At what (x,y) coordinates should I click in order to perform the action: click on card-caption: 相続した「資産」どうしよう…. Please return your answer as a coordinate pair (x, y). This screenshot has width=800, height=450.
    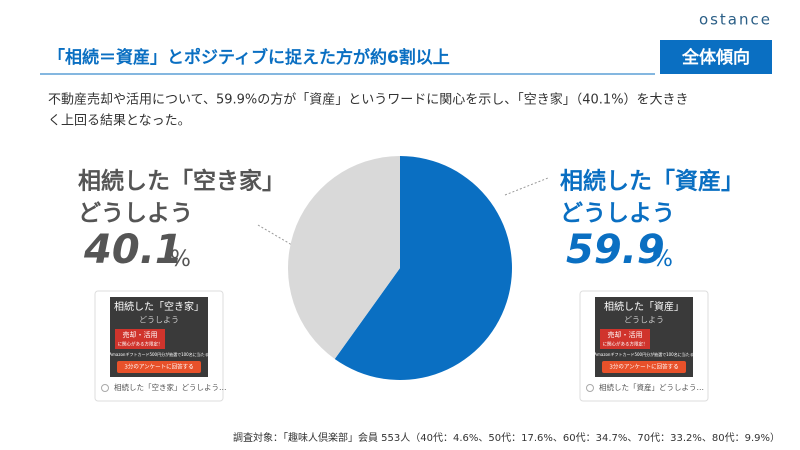
    Looking at the image, I should click on (651, 387).